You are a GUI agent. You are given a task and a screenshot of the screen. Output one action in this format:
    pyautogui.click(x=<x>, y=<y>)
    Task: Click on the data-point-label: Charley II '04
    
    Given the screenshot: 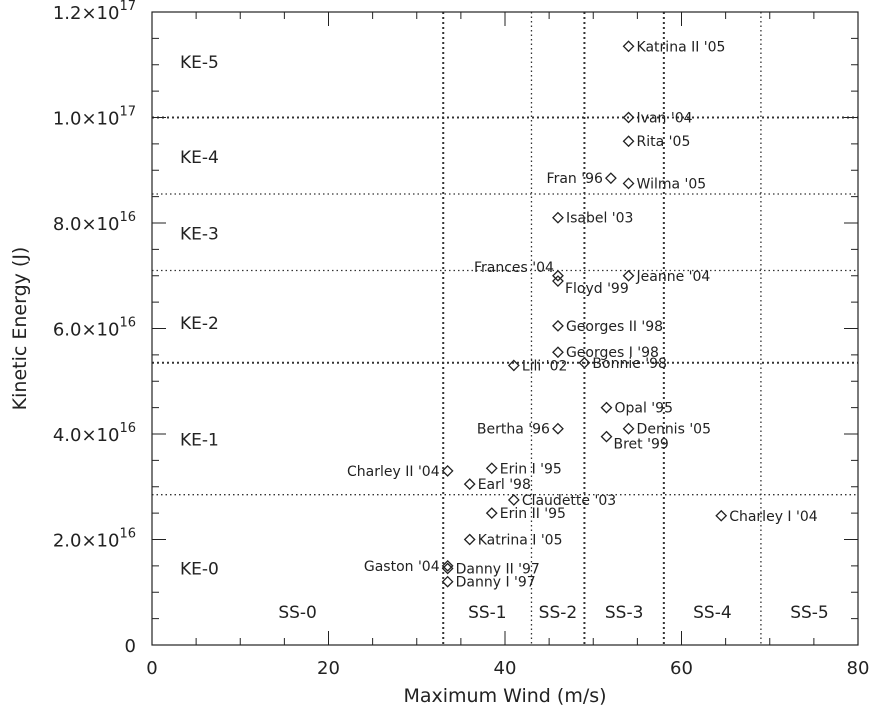 What is the action you would take?
    pyautogui.click(x=393, y=472)
    